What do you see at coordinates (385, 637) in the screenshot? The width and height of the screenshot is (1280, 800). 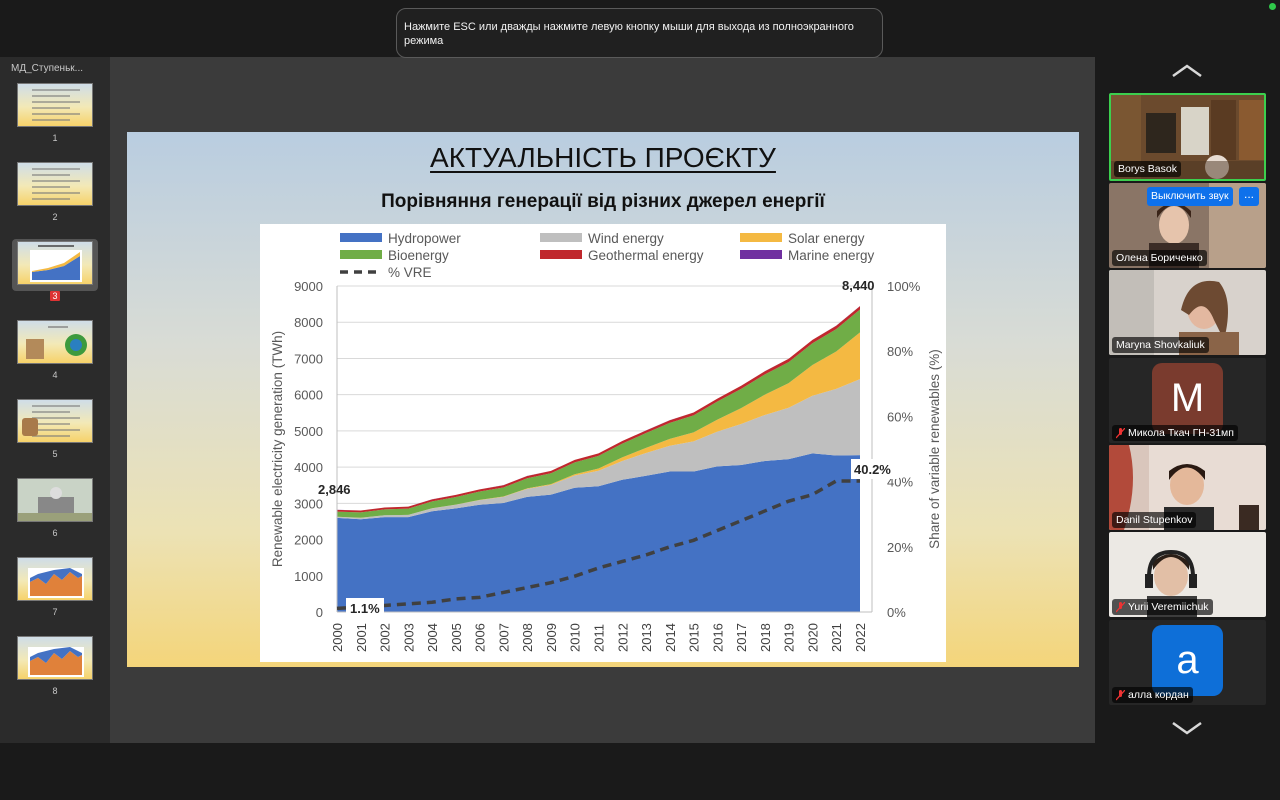 I see `x-tick-label: 2002` at bounding box center [385, 637].